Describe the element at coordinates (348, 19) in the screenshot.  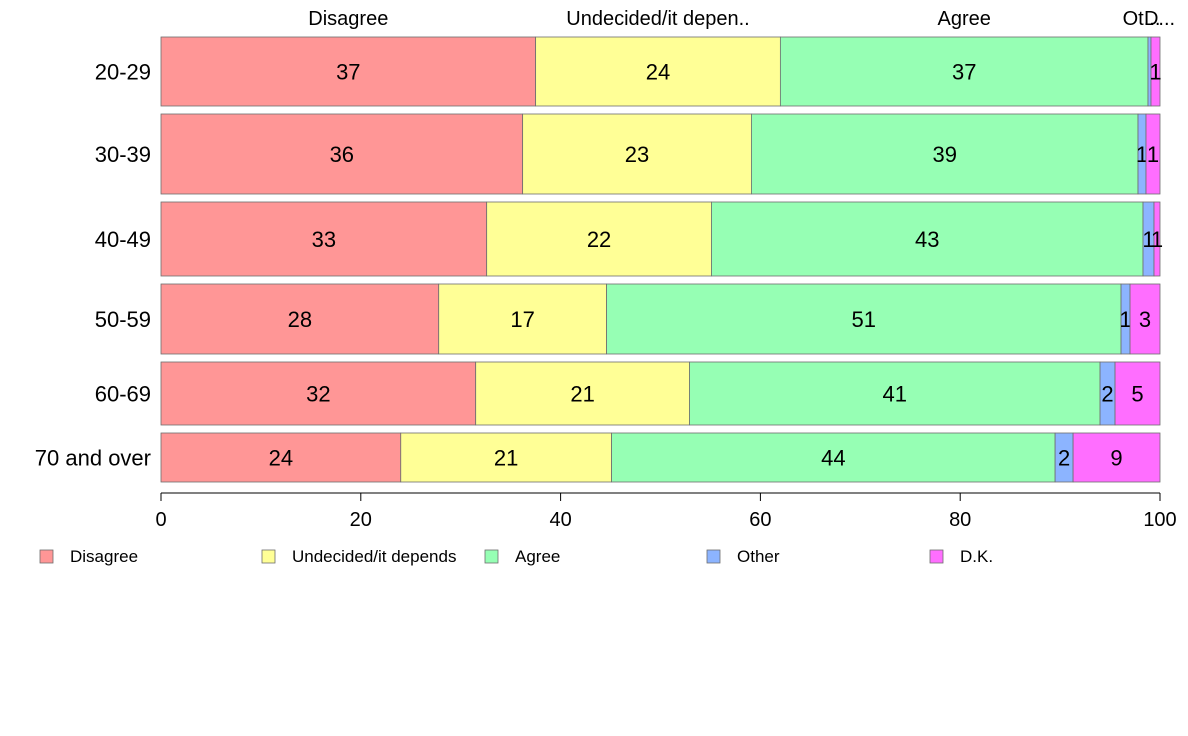
I see `top-segment-label: Disagree` at that location.